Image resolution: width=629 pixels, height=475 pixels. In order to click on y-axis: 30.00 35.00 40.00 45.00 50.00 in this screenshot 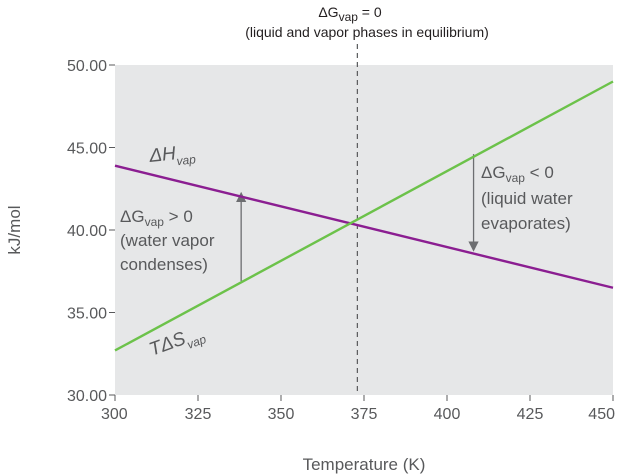, I will do `click(91, 231)`.